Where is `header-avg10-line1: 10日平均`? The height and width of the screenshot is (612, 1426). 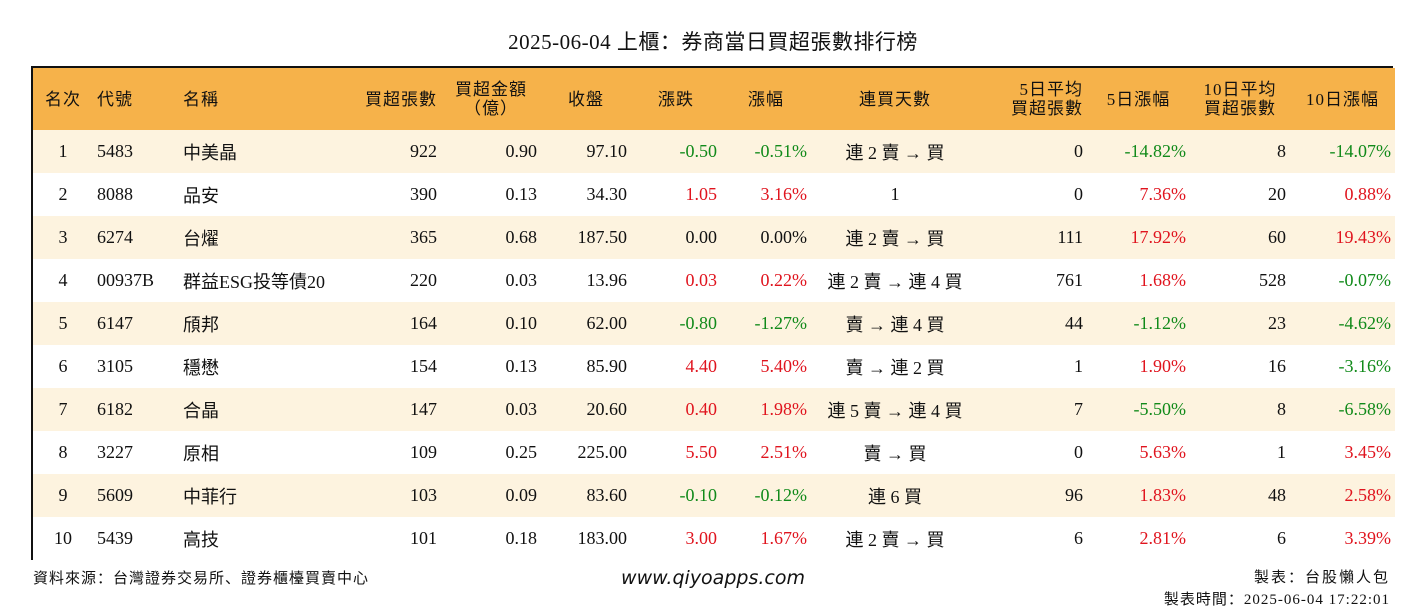 header-avg10-line1: 10日平均 is located at coordinates (1240, 89).